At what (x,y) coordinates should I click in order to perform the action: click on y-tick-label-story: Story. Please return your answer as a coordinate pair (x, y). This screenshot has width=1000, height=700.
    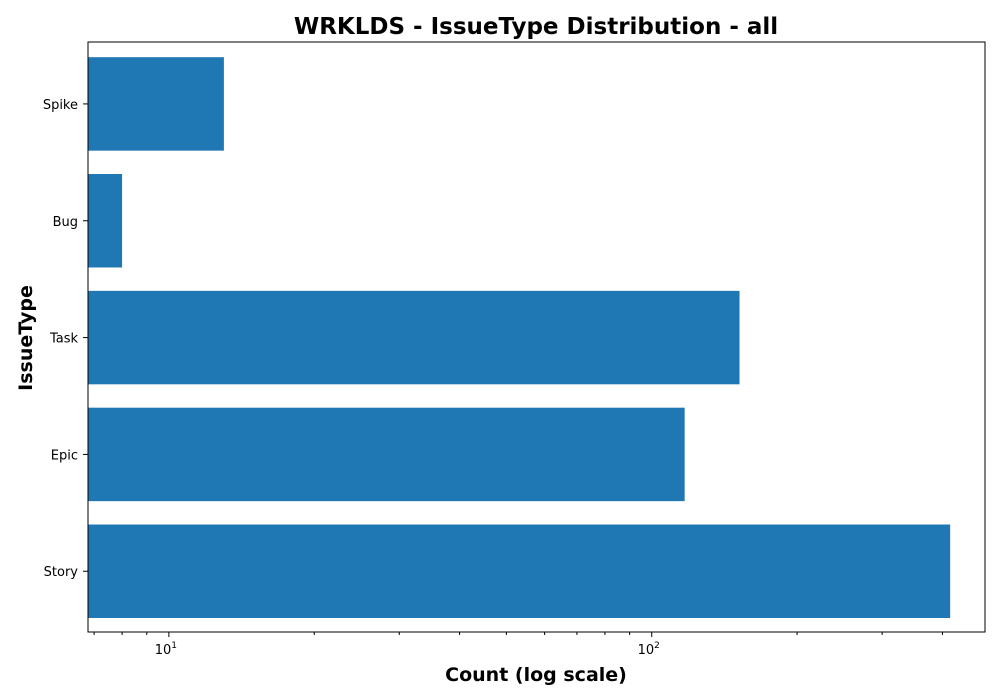
    Looking at the image, I should click on (61, 572).